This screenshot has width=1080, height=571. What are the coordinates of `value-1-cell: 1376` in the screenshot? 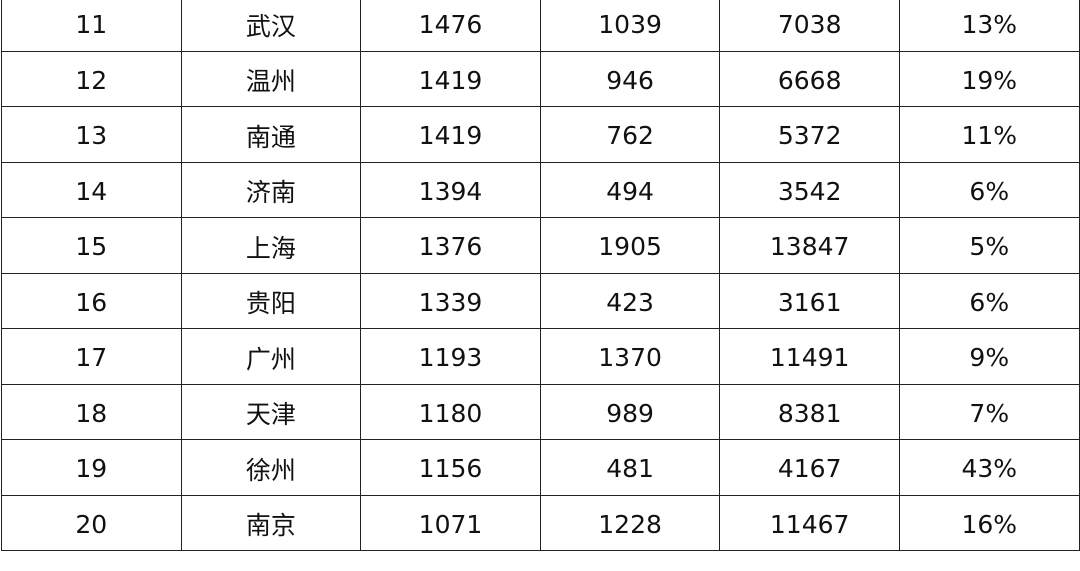 It's located at (450, 245).